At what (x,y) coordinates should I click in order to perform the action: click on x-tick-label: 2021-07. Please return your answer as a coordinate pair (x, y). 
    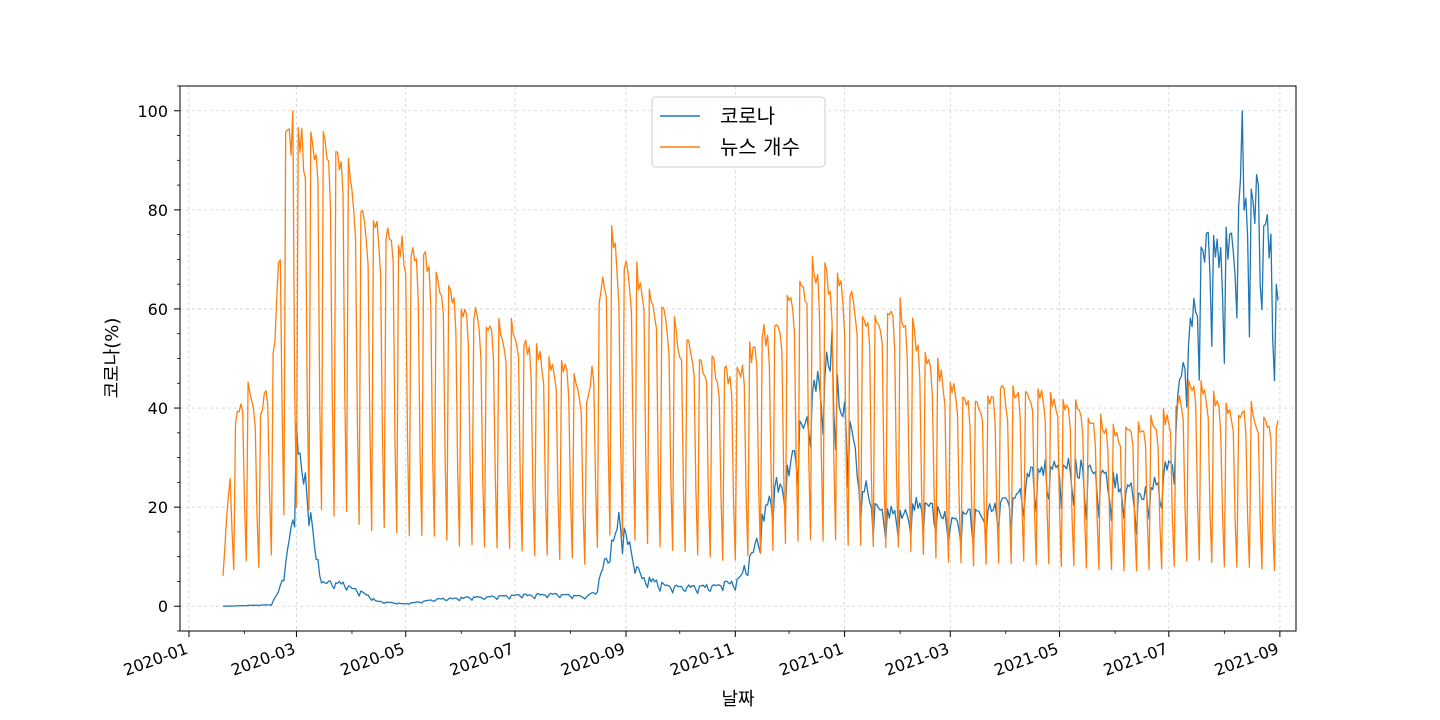
    Looking at the image, I should click on (1135, 659).